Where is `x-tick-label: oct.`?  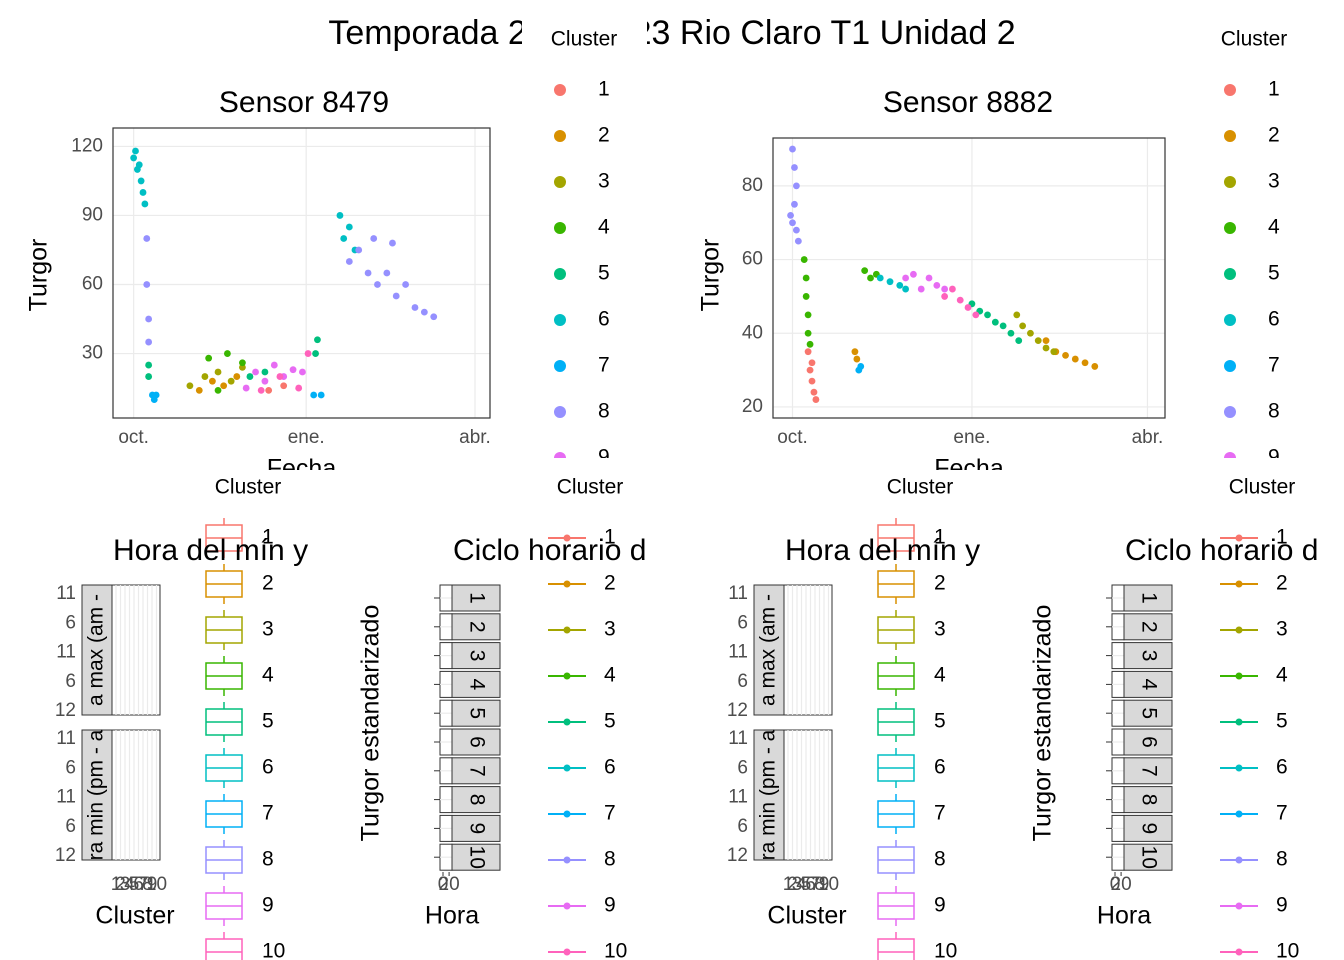
x-tick-label: oct. is located at coordinates (792, 437).